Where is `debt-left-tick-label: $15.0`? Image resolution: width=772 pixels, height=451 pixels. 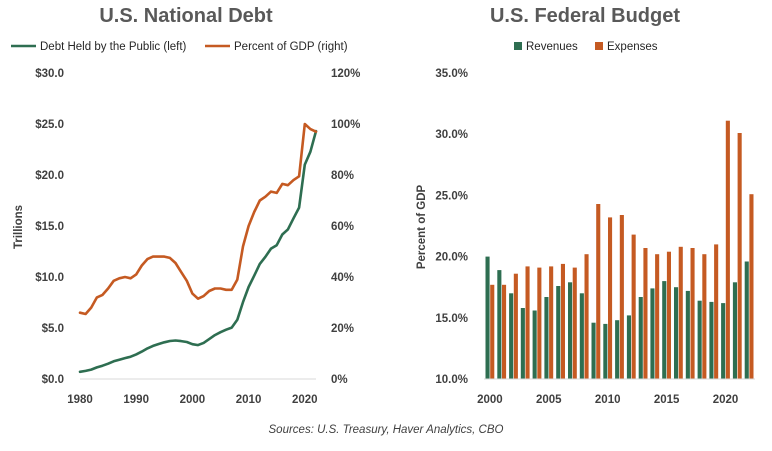
debt-left-tick-label: $15.0 is located at coordinates (49, 227).